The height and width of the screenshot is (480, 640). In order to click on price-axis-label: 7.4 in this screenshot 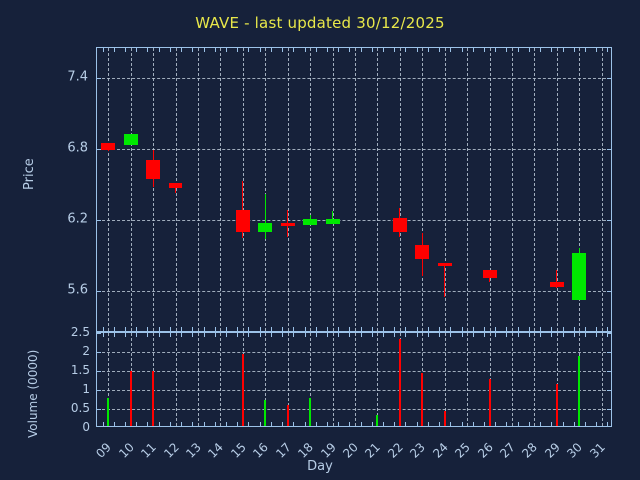, I will do `click(77, 77)`.